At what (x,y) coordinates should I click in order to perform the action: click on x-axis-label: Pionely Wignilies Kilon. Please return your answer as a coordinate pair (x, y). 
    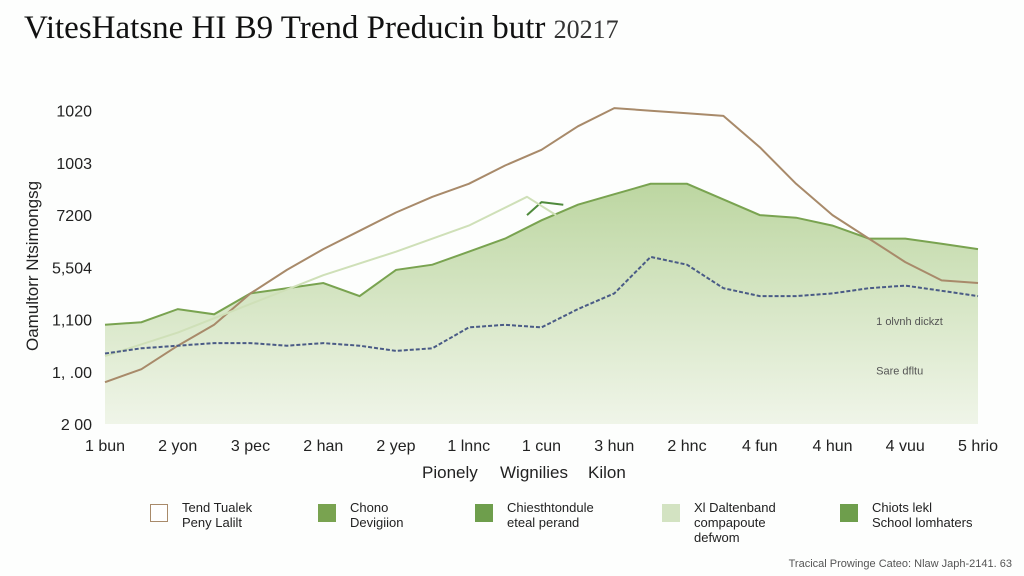
    Looking at the image, I should click on (524, 472).